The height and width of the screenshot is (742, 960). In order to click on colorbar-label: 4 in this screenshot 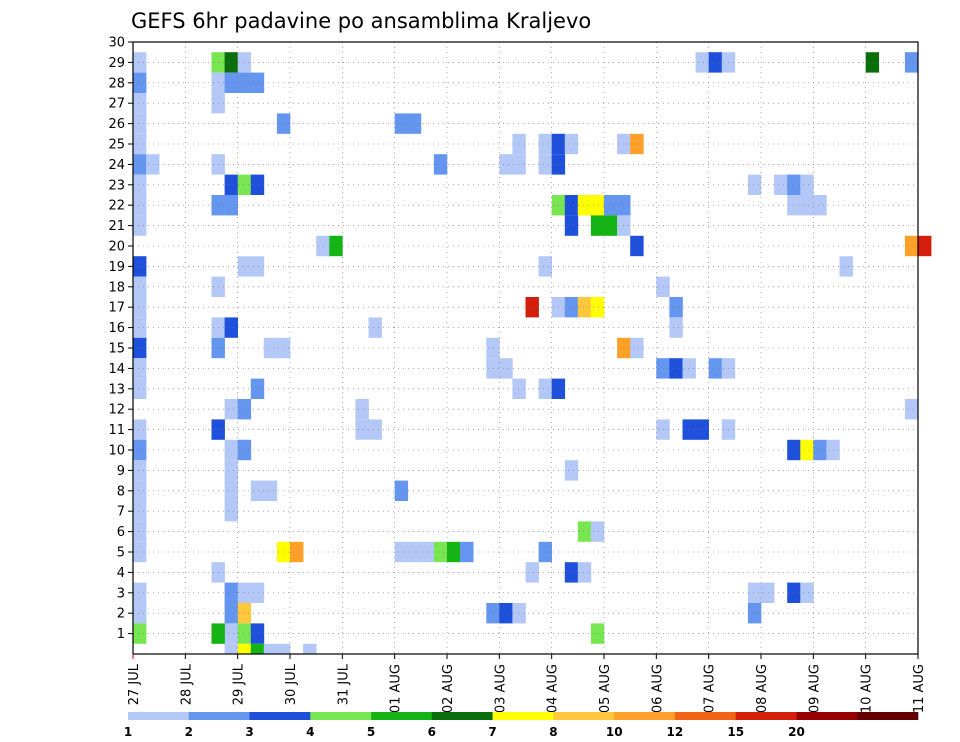, I will do `click(310, 732)`.